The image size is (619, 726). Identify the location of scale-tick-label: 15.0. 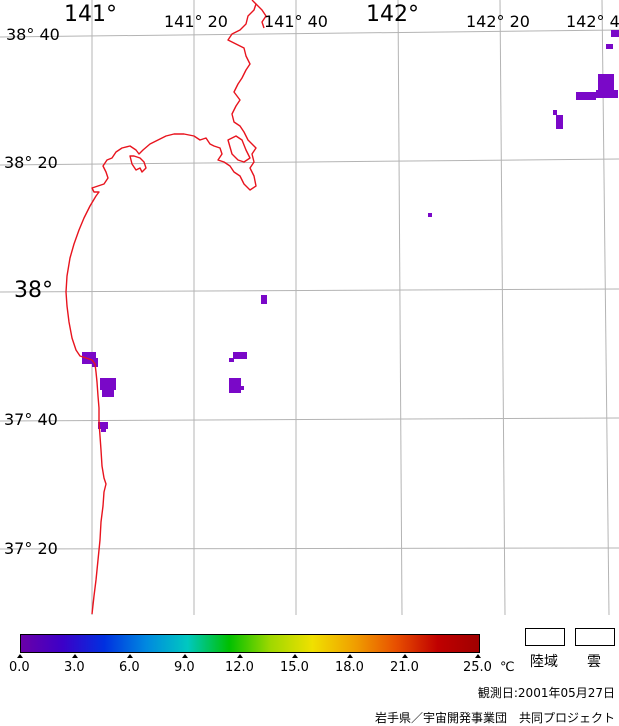
(294, 667).